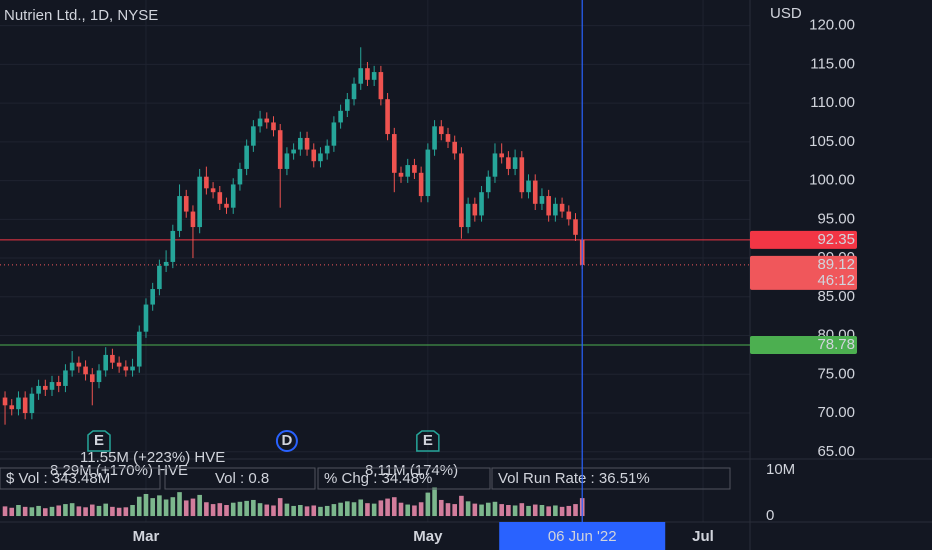 This screenshot has height=550, width=932. Describe the element at coordinates (411, 470) in the screenshot. I see `faded-note: 8.11M (174%)` at that location.